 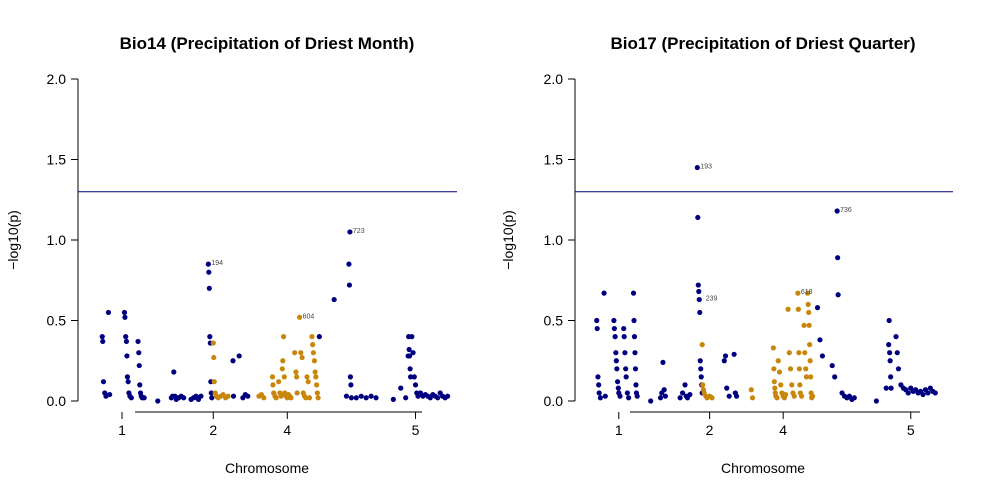 I want to click on chart-title: Bio17 (Precipitation of Driest Quarter), so click(x=762, y=43).